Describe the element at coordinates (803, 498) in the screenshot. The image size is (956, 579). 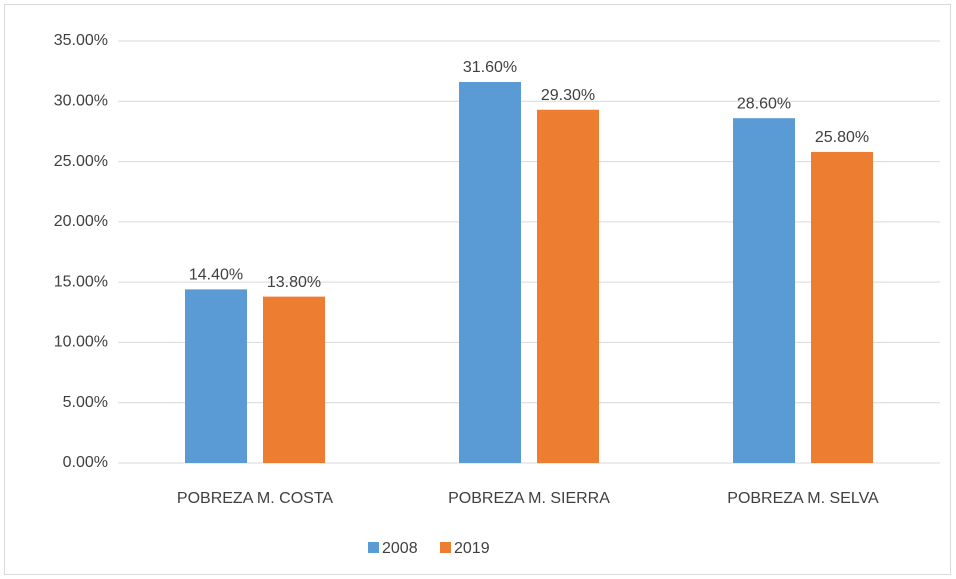
I see `x-tick-label: POBREZA M. SELVA` at that location.